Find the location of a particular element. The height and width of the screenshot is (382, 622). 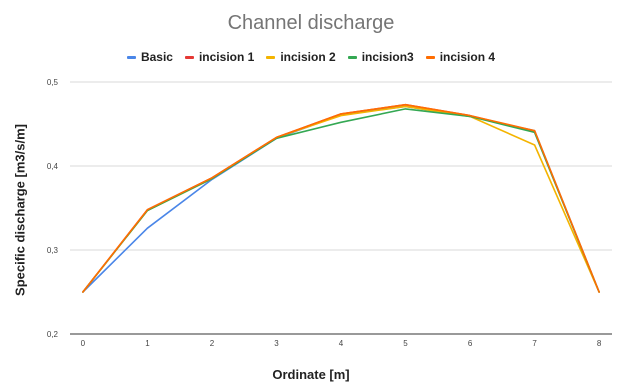

y-tick-label: 0,5 is located at coordinates (53, 82).